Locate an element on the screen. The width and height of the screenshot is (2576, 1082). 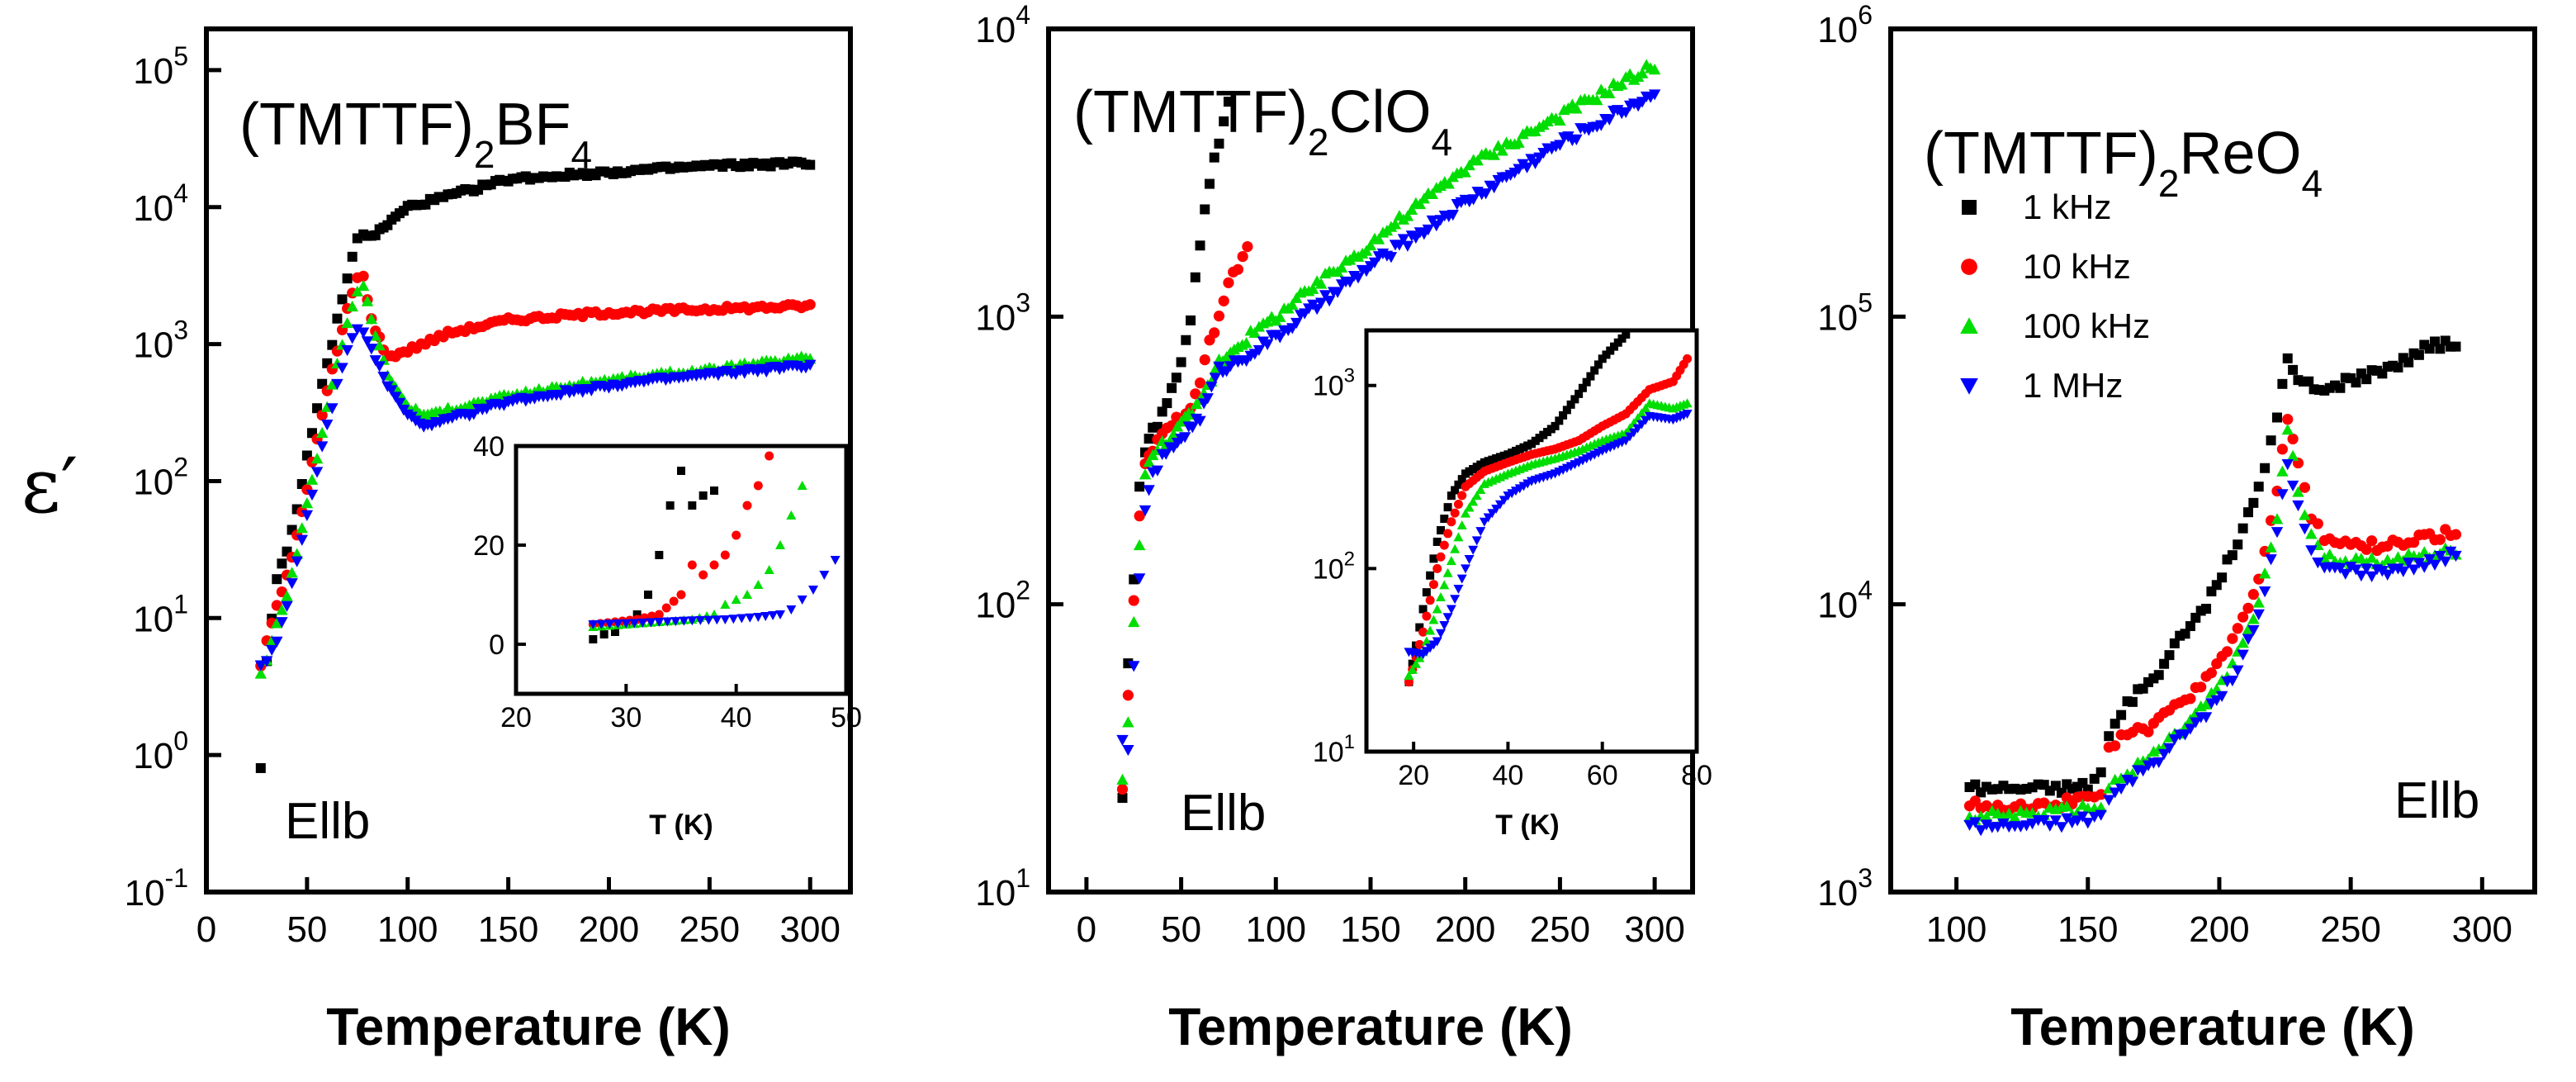
inset-x-label: T (K) is located at coordinates (1527, 825).